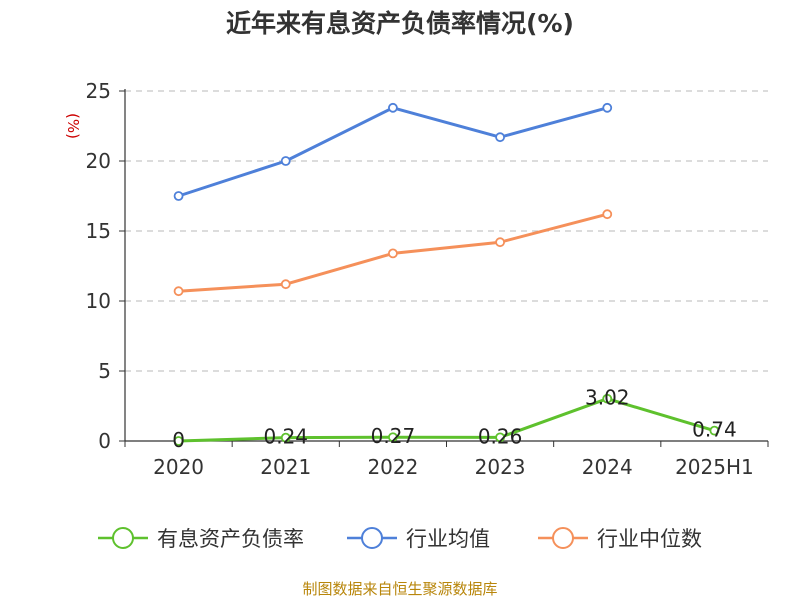 The image size is (800, 600). I want to click on data-labels: 0 0.24 0.27 0.26 3.02 0.74, so click(454, 419).